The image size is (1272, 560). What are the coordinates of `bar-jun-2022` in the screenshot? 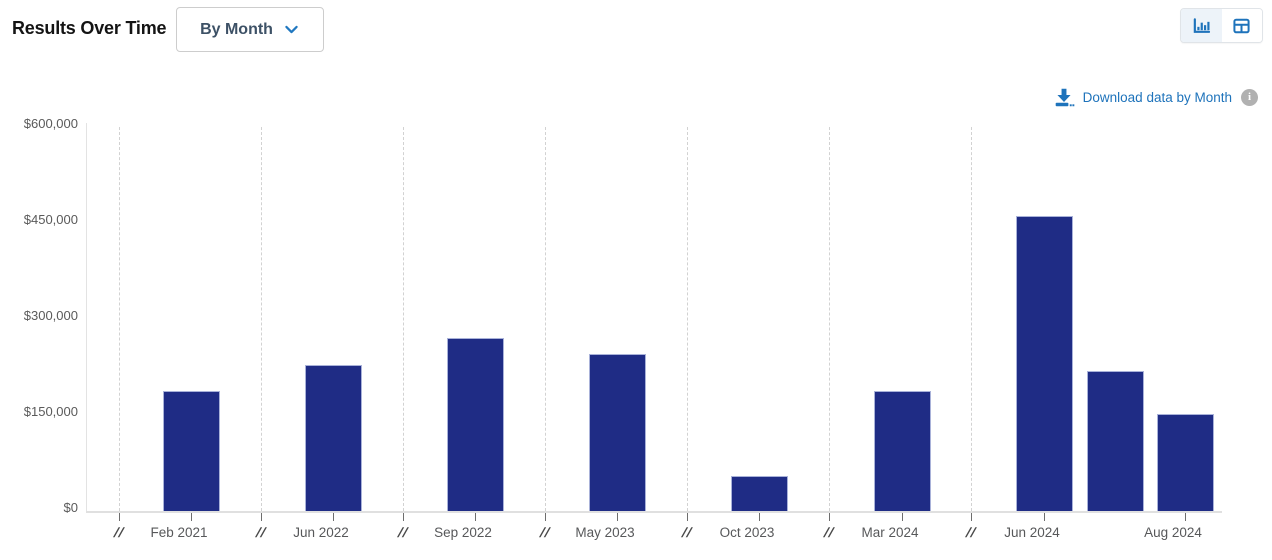 It's located at (333, 438).